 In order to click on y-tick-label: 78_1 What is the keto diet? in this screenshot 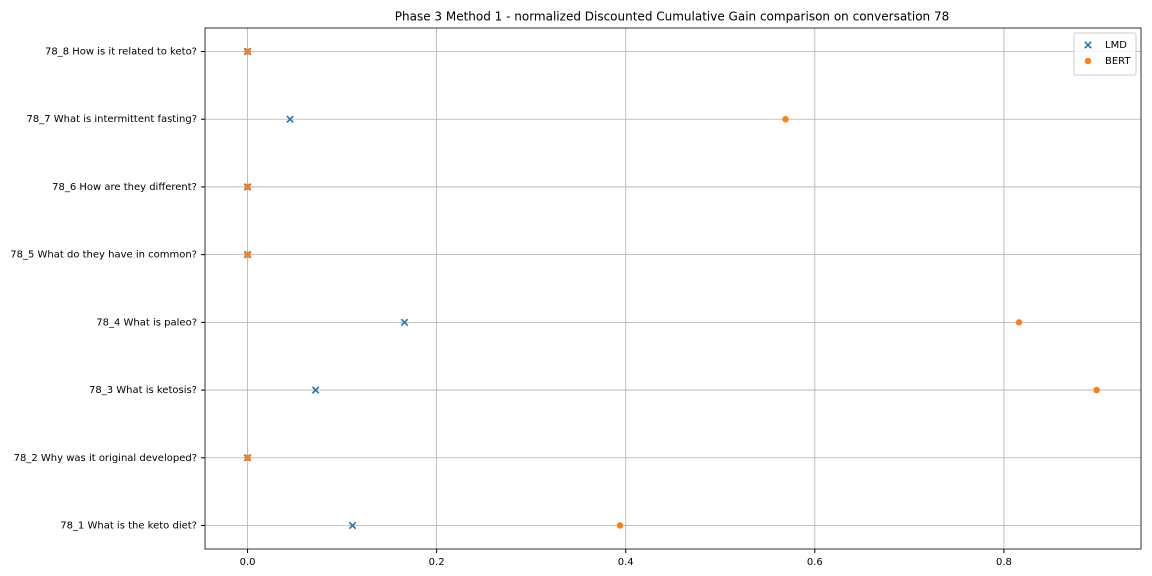, I will do `click(128, 526)`.